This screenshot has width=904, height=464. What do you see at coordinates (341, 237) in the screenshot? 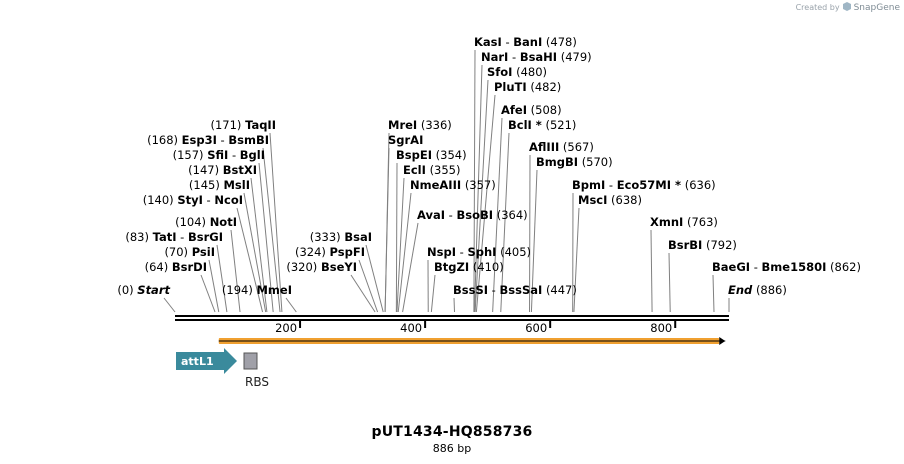
I see `site-label-bsai: (333) BsaI` at bounding box center [341, 237].